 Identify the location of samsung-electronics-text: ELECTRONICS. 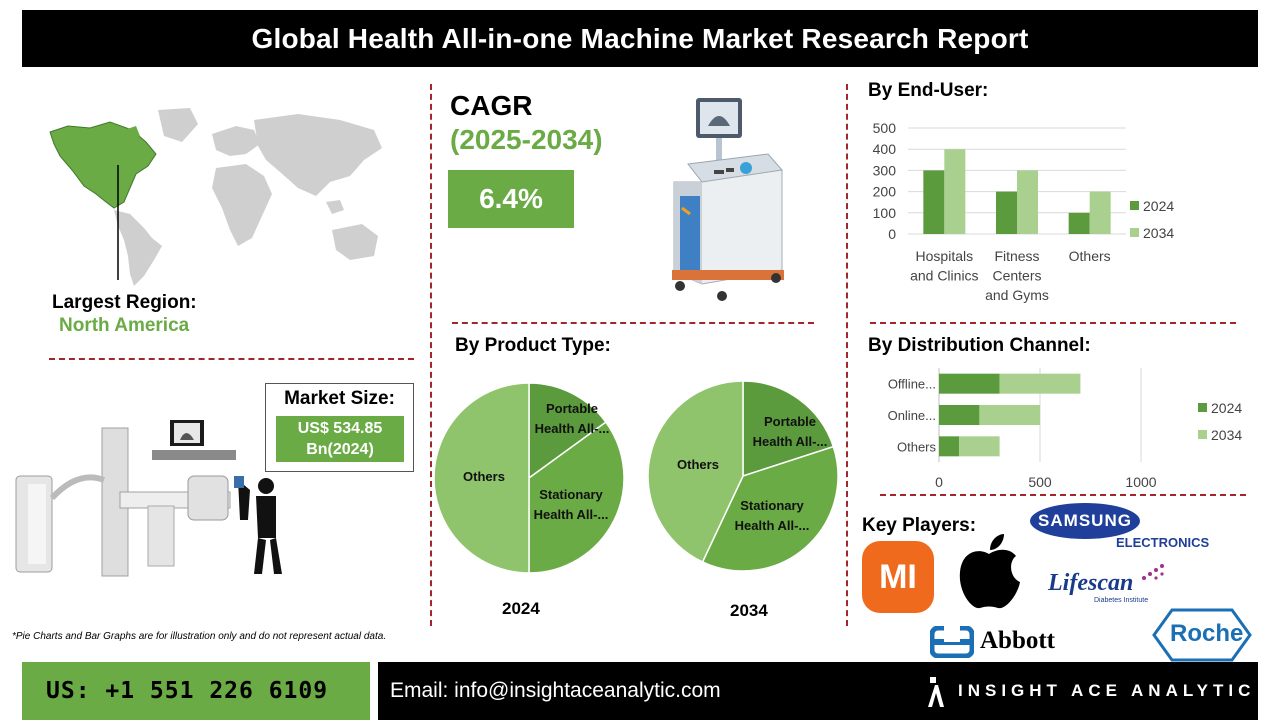
(1163, 542).